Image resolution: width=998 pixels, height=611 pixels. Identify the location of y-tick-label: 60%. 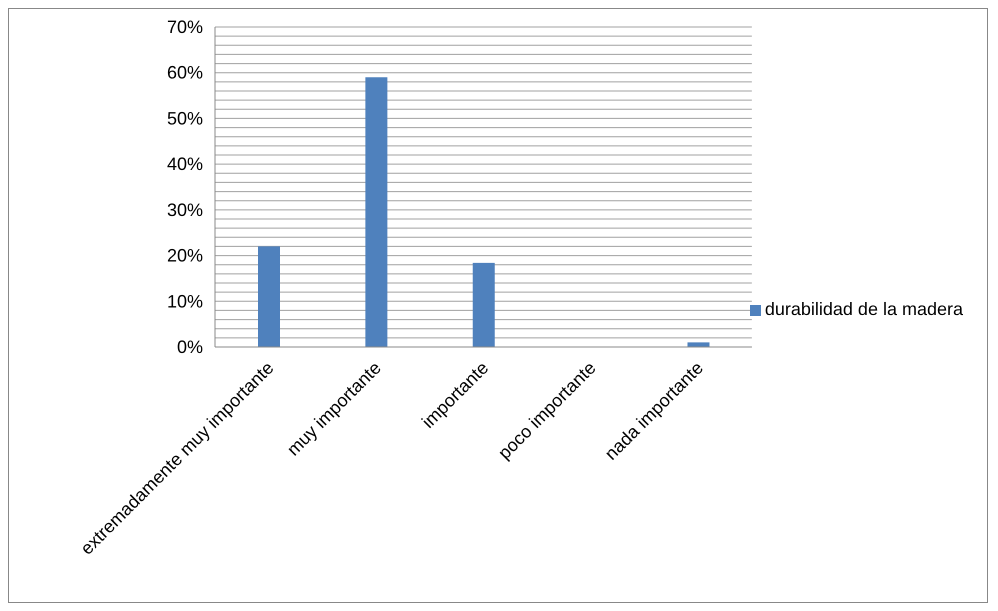
(184, 72).